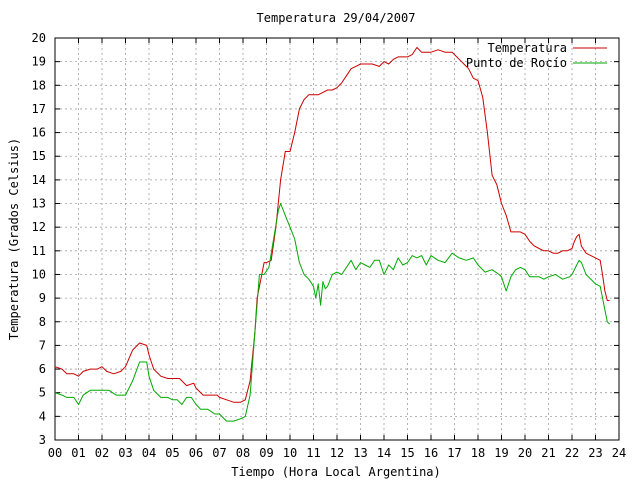  I want to click on y-tick-label: 11, so click(39, 251).